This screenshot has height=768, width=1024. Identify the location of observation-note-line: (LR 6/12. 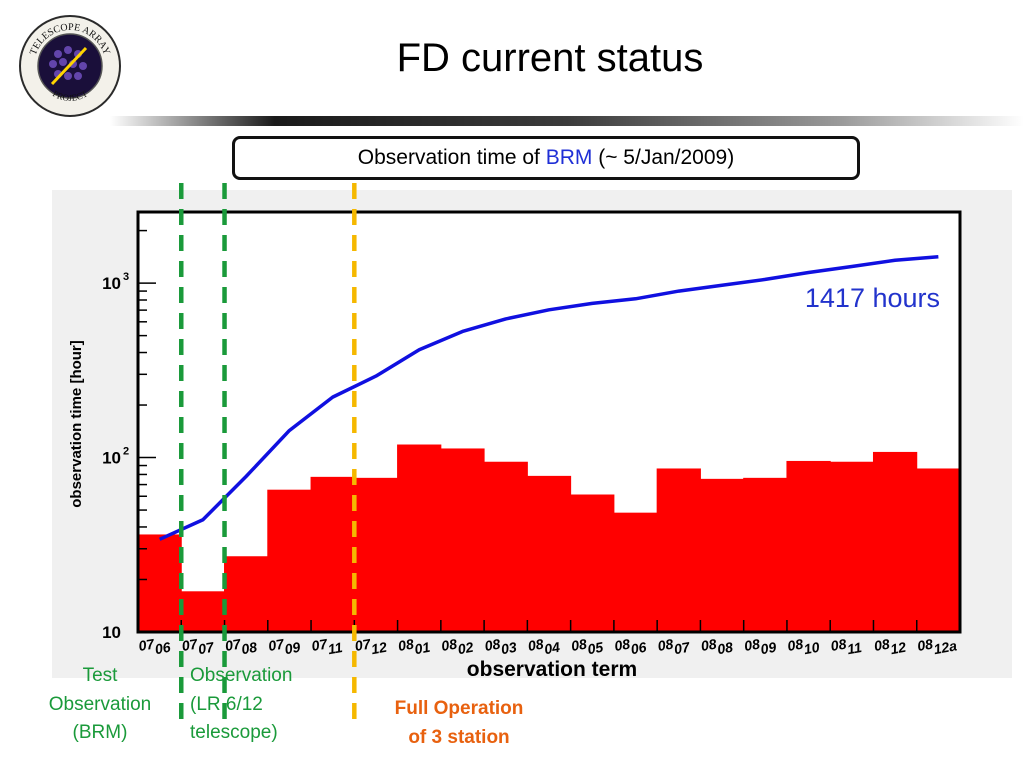
(226, 704).